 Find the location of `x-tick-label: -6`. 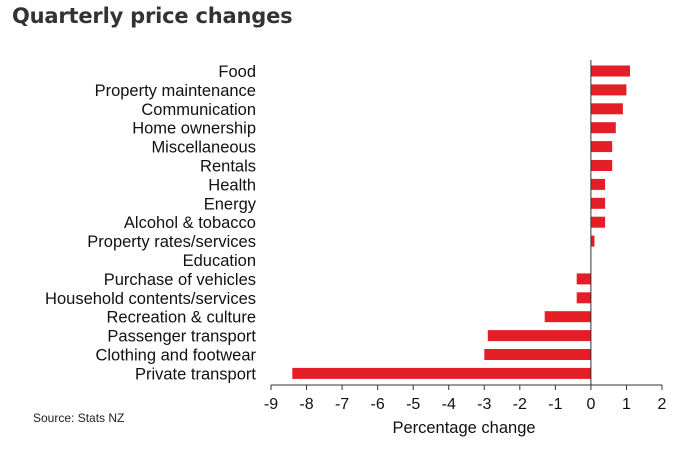

x-tick-label: -6 is located at coordinates (378, 404).